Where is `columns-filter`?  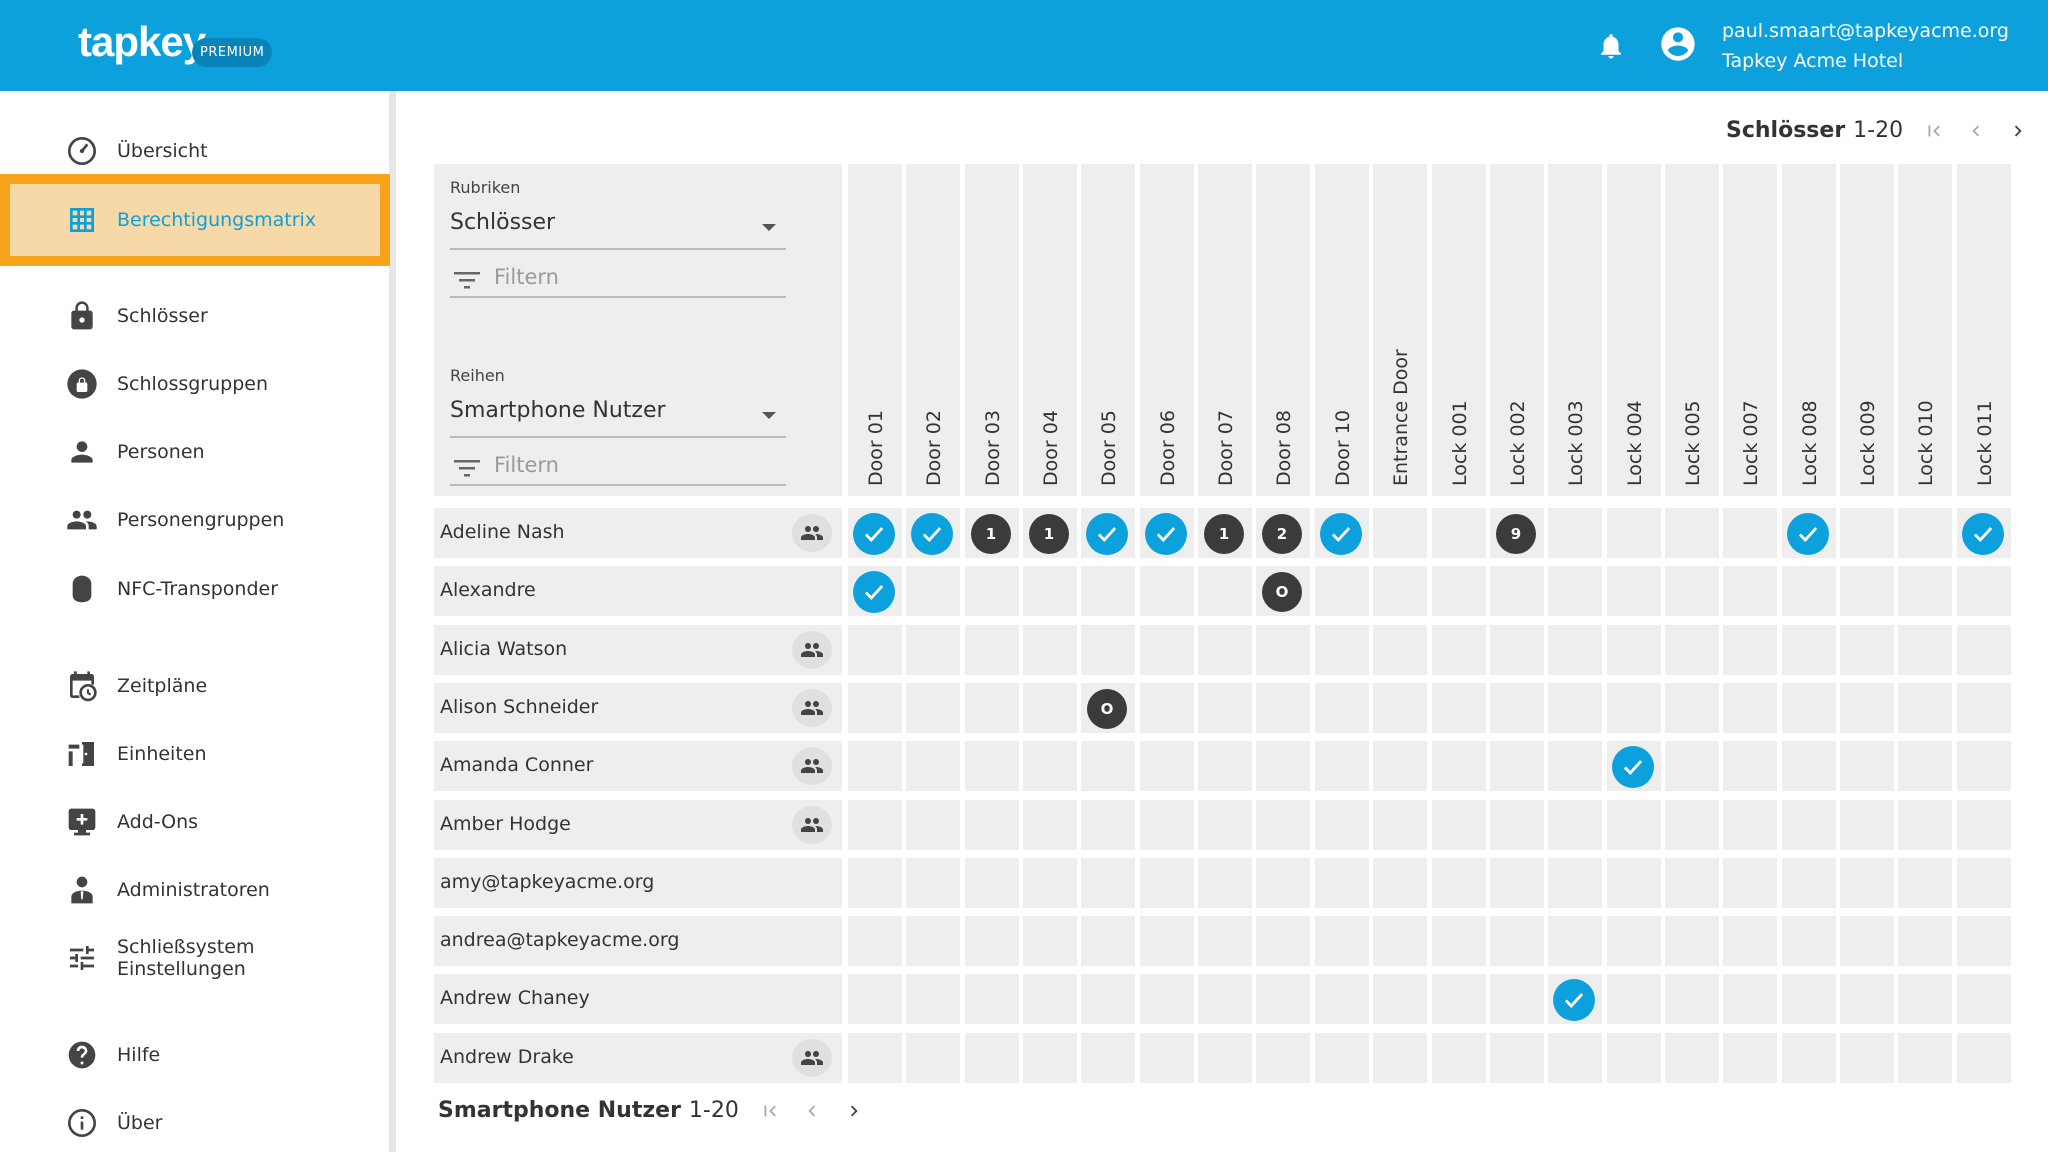 columns-filter is located at coordinates (618, 276).